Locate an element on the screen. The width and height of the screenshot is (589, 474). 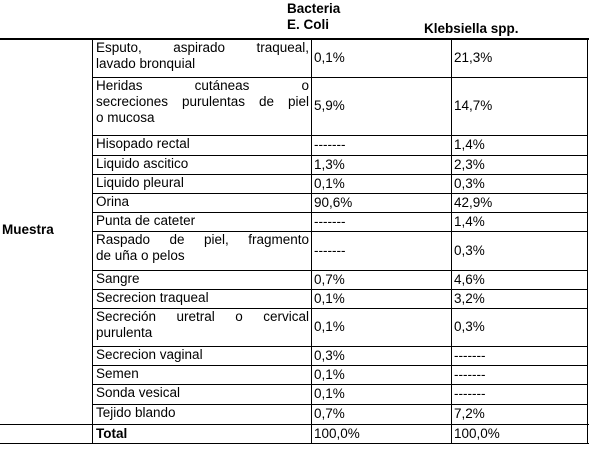
sample-name-line: Liquido pleural is located at coordinates (140, 182).